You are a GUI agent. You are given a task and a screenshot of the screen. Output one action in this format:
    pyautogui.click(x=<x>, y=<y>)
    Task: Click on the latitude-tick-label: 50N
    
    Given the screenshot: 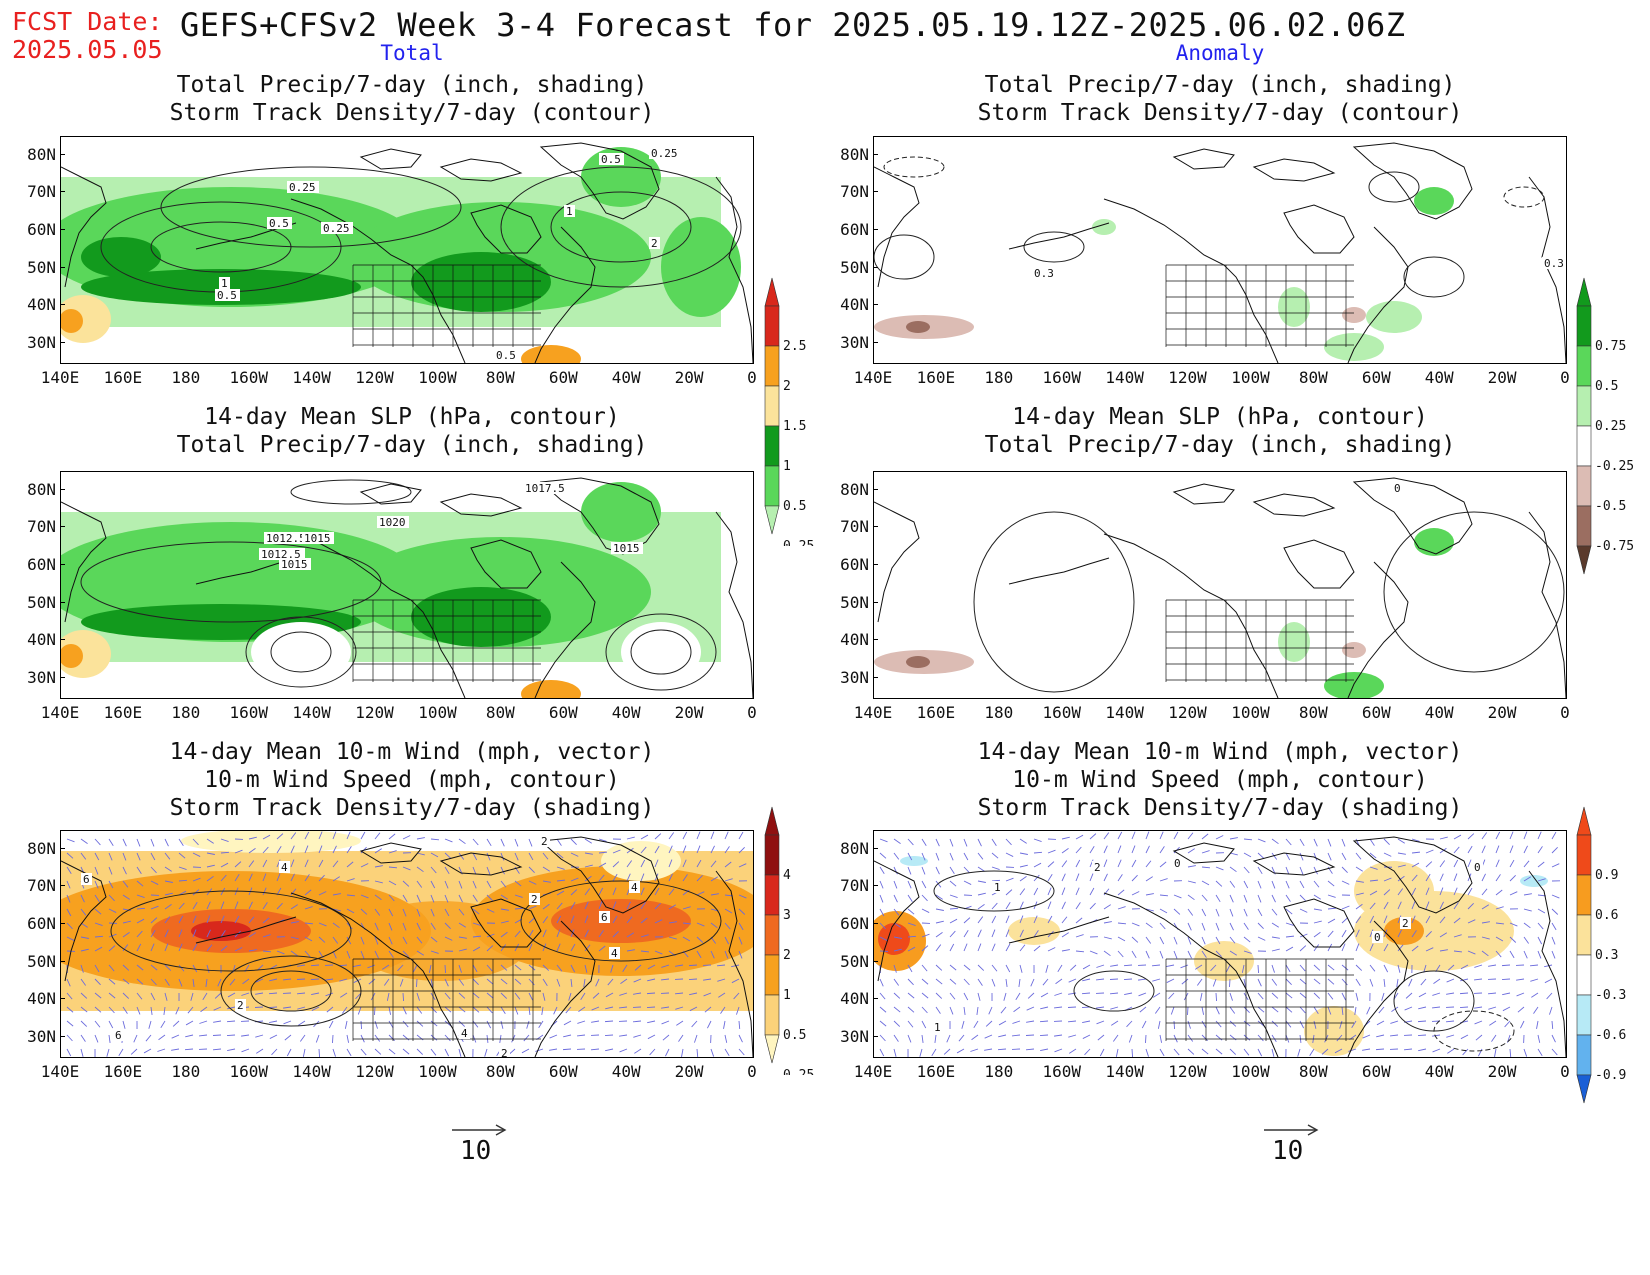 What is the action you would take?
    pyautogui.click(x=41, y=267)
    